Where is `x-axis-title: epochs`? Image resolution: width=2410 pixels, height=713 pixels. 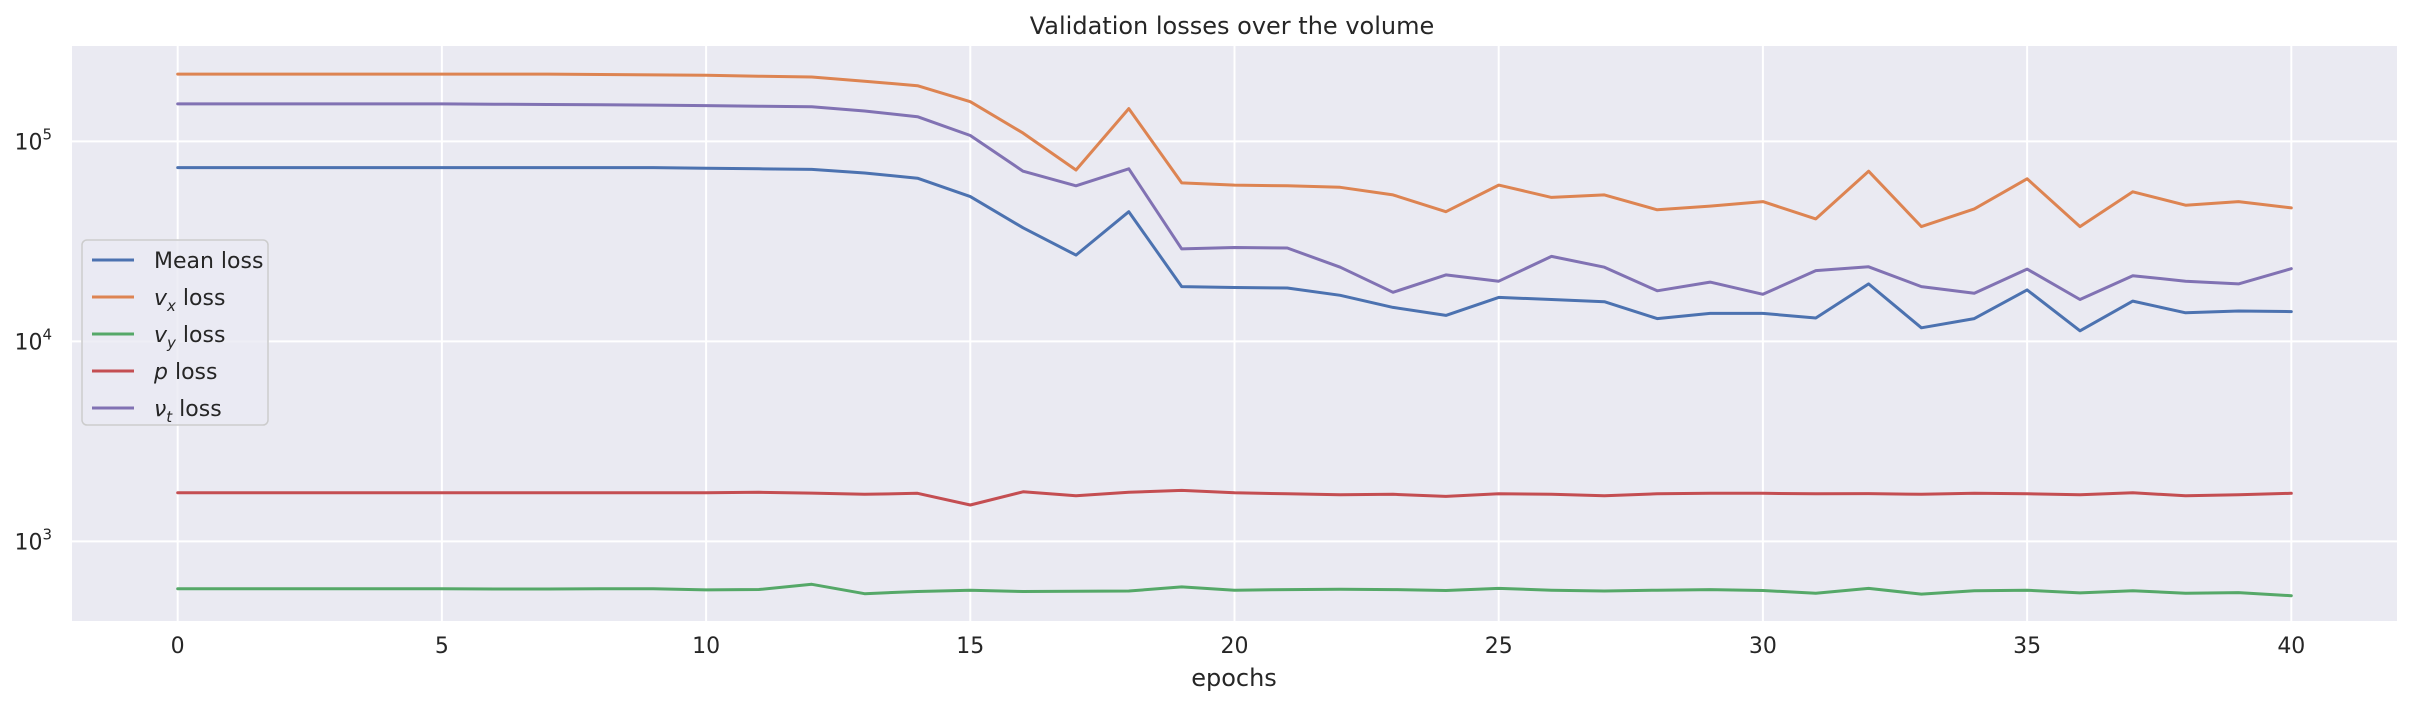
x-axis-title: epochs is located at coordinates (1234, 678).